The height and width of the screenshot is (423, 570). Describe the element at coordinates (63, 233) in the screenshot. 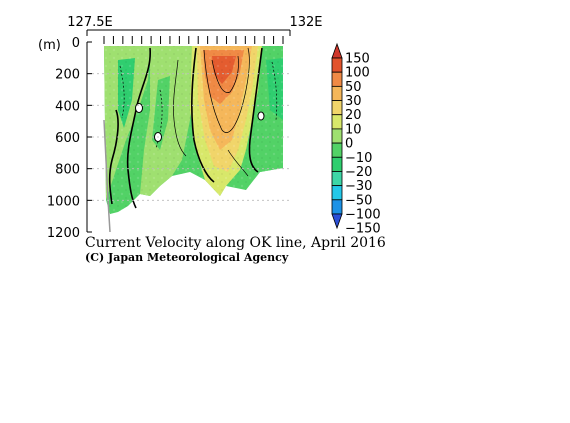

I see `y-tick-label: 1200` at that location.